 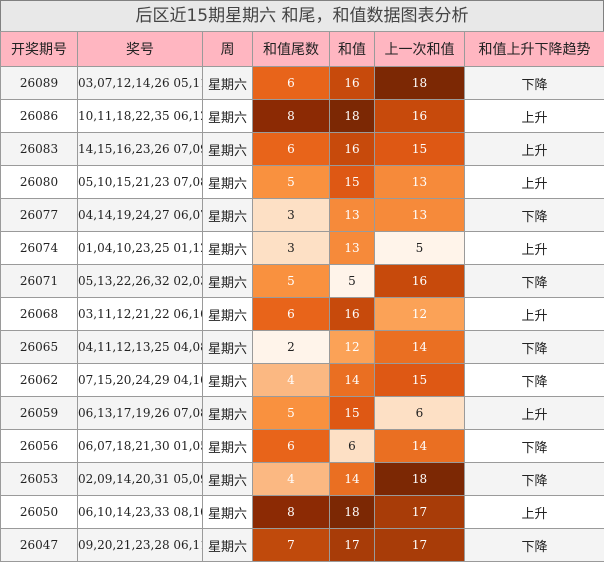 I want to click on header-trend: 和值上升下降趋势, so click(x=534, y=49).